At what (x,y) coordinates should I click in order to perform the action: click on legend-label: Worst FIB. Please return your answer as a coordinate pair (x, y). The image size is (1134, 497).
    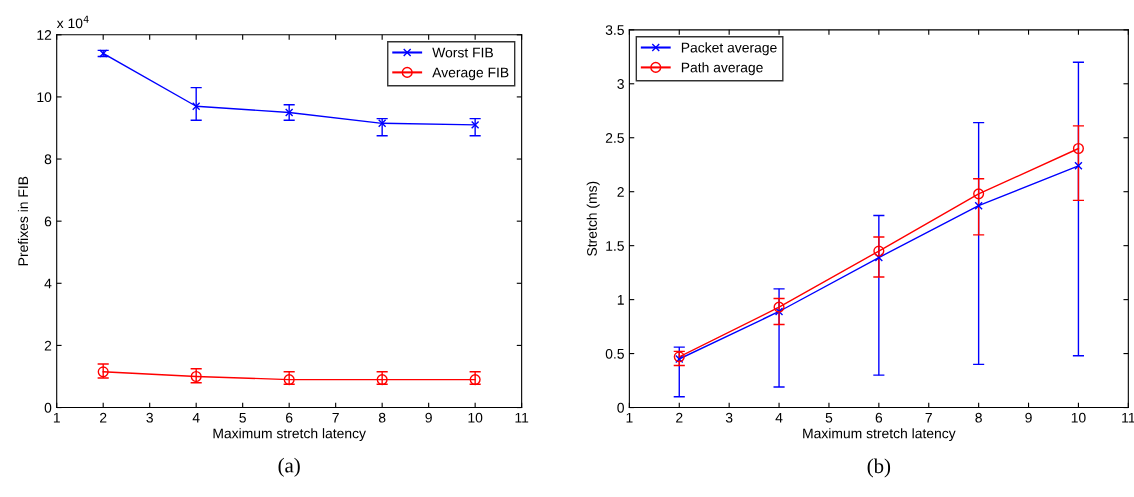
    Looking at the image, I should click on (462, 52).